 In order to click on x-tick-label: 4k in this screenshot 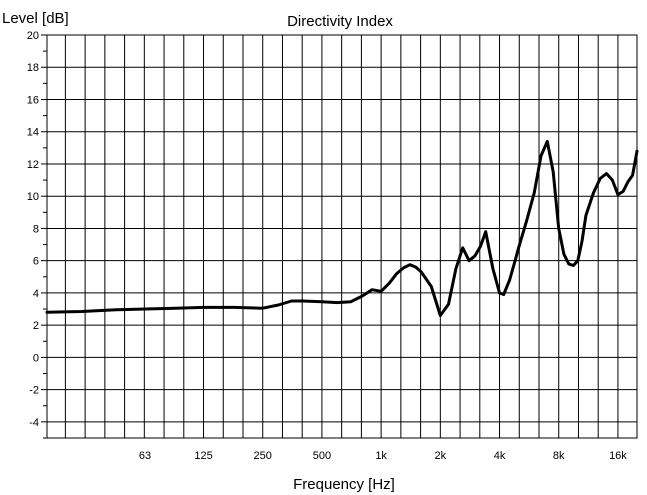, I will do `click(500, 456)`.